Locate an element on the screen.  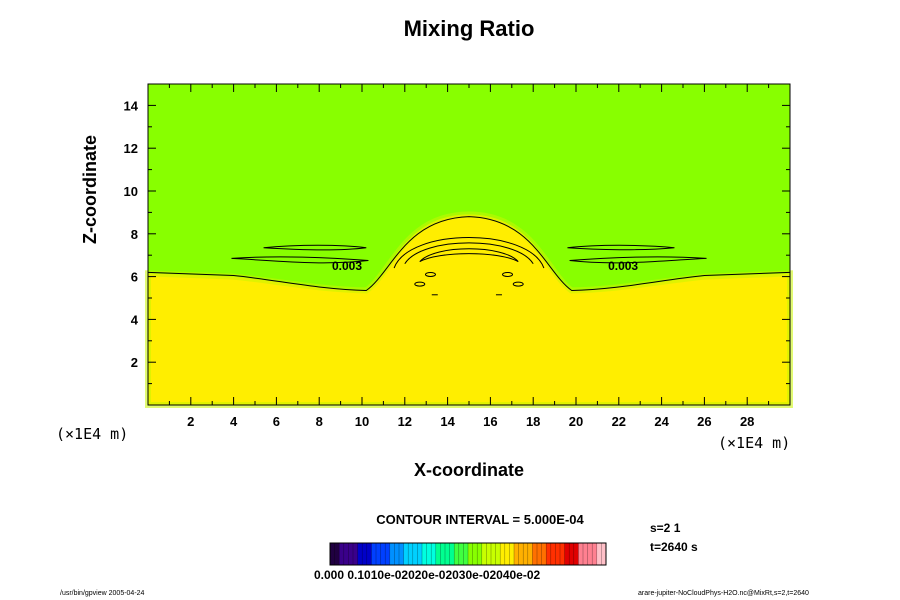
x-tick-label: 24 is located at coordinates (661, 421).